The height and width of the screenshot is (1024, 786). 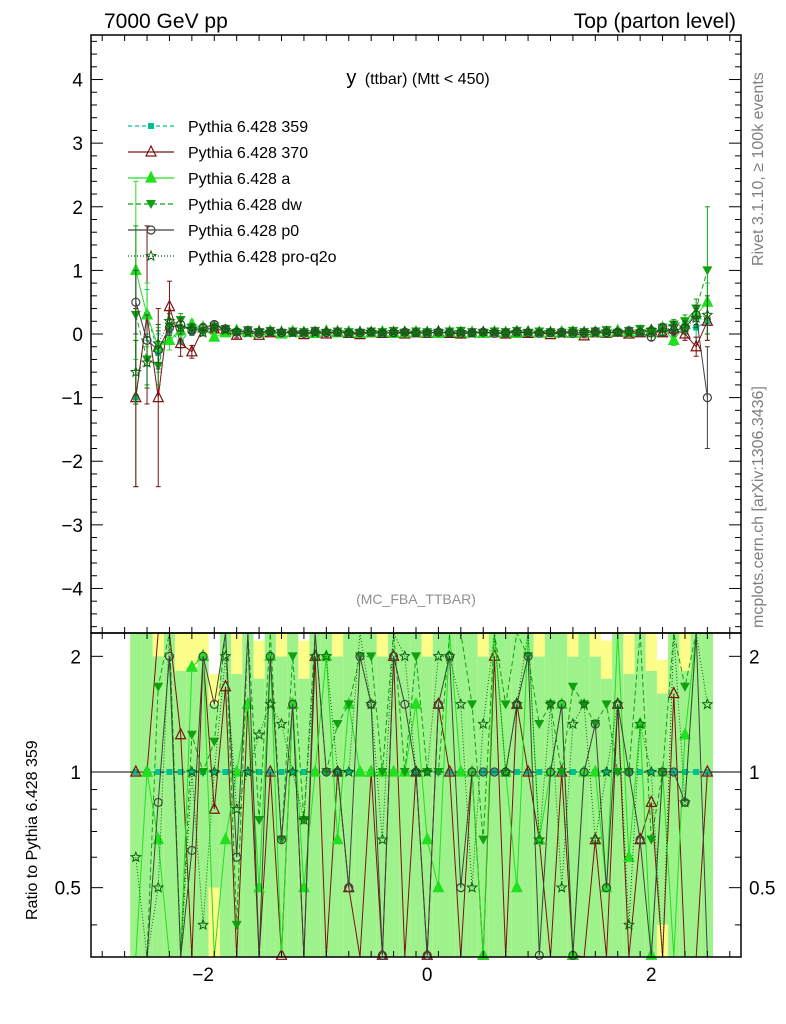 I want to click on ratio-tick-label-right: 1, so click(x=754, y=773).